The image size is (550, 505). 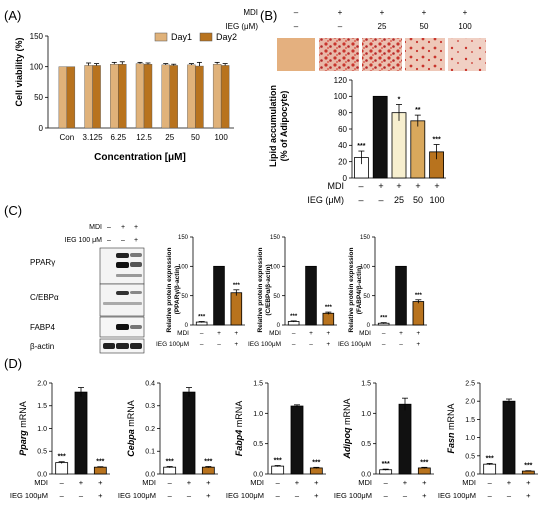 What do you see at coordinates (226, 37) in the screenshot?
I see `legend-label-day2: Day2` at bounding box center [226, 37].